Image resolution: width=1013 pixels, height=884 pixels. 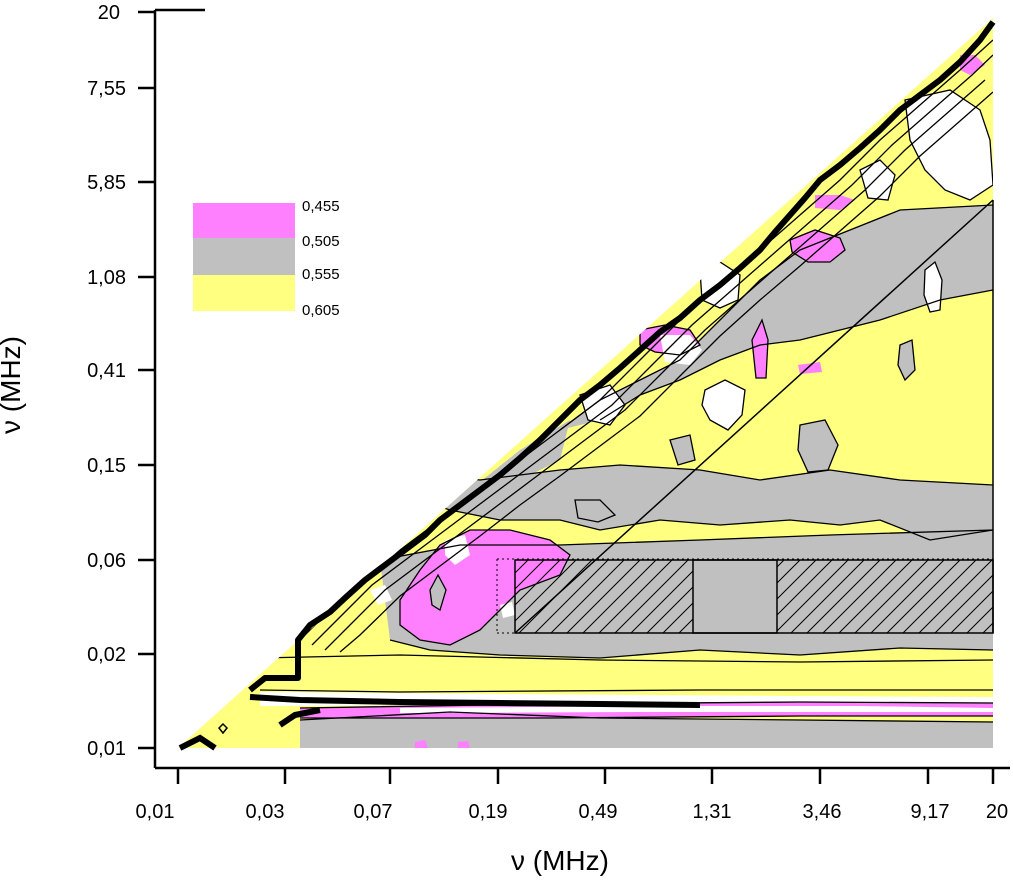 I want to click on legend-swatch-gray, so click(x=244, y=256).